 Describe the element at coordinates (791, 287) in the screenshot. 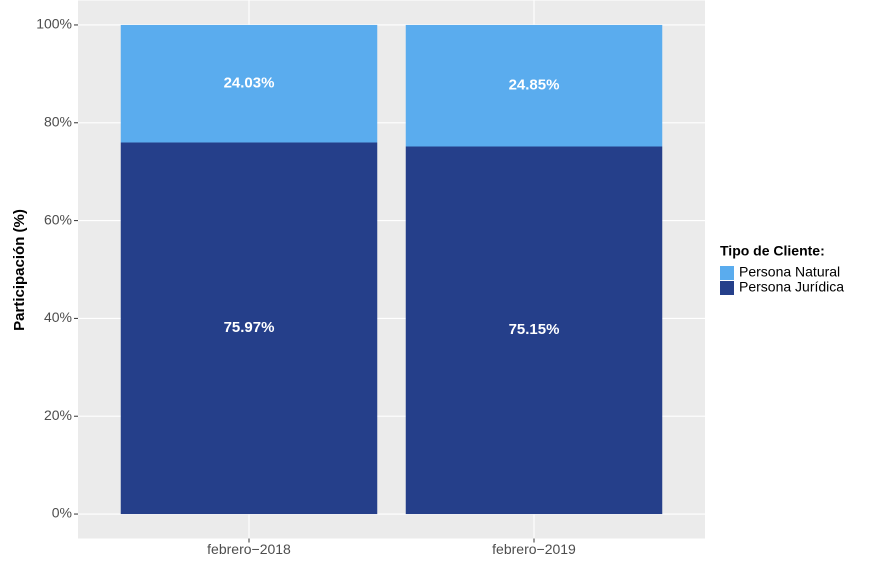

I see `legend-label: Persona Jurídica` at that location.